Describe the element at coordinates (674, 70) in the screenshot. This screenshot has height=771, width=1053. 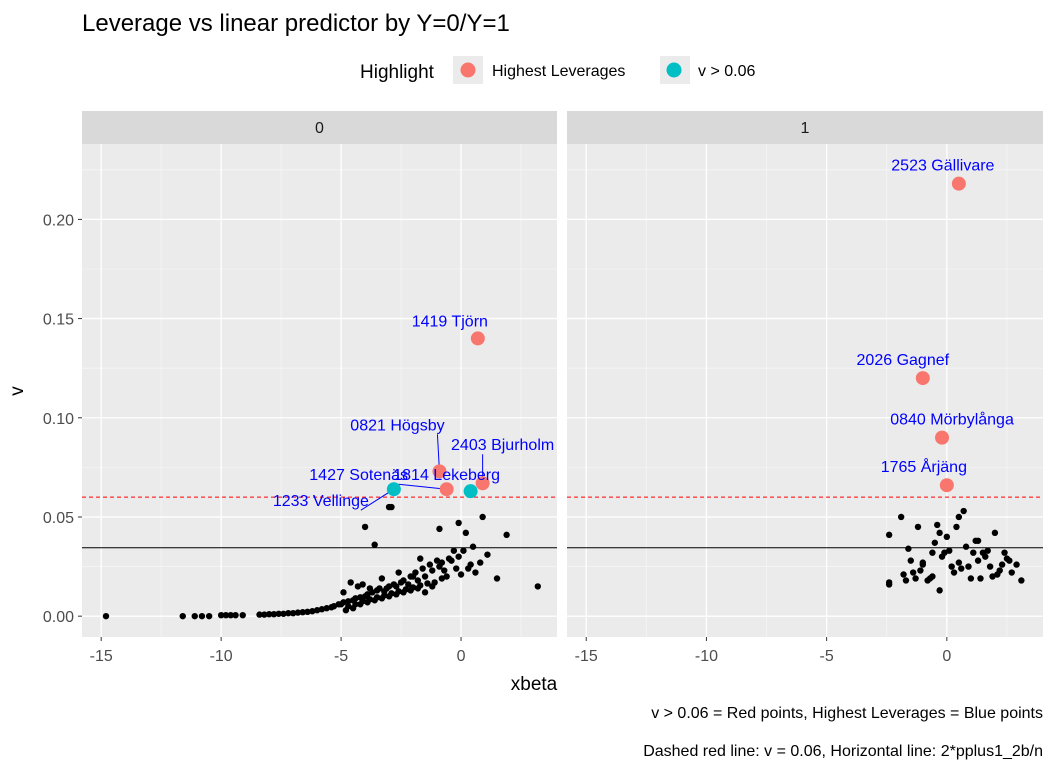
I see `legend-key-over` at that location.